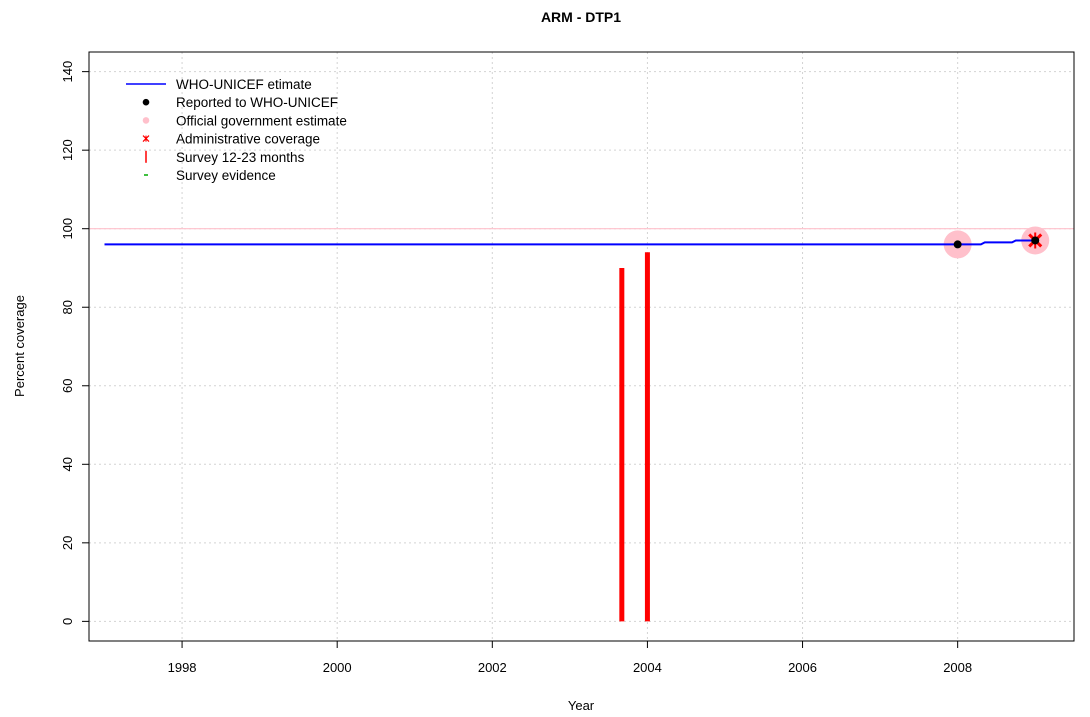 Image resolution: width=1090 pixels, height=717 pixels. What do you see at coordinates (67, 386) in the screenshot?
I see `y-tick-label: 60` at bounding box center [67, 386].